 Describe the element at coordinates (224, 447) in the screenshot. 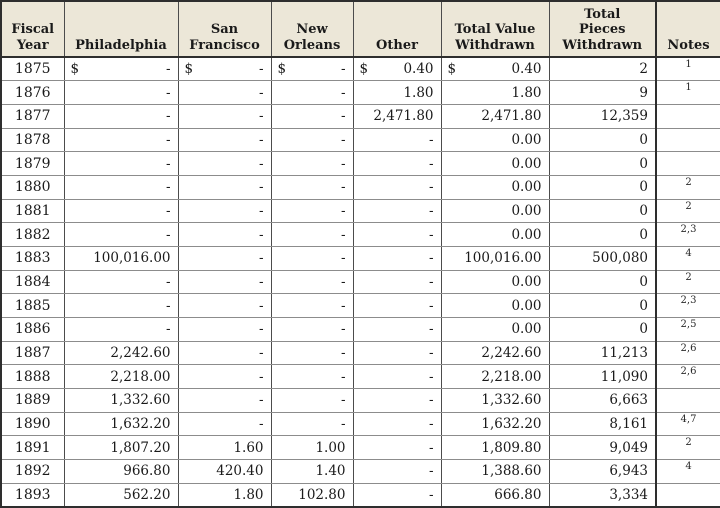

I see `san_francisco-cell: 1.60` at that location.